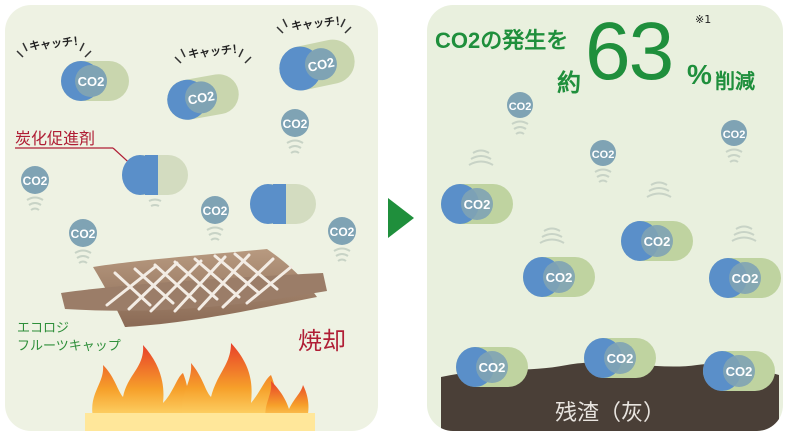 Image resolution: width=787 pixels, height=436 pixels. What do you see at coordinates (69, 346) in the screenshot?
I see `product-label-line2: フルーツキャップ` at bounding box center [69, 346].